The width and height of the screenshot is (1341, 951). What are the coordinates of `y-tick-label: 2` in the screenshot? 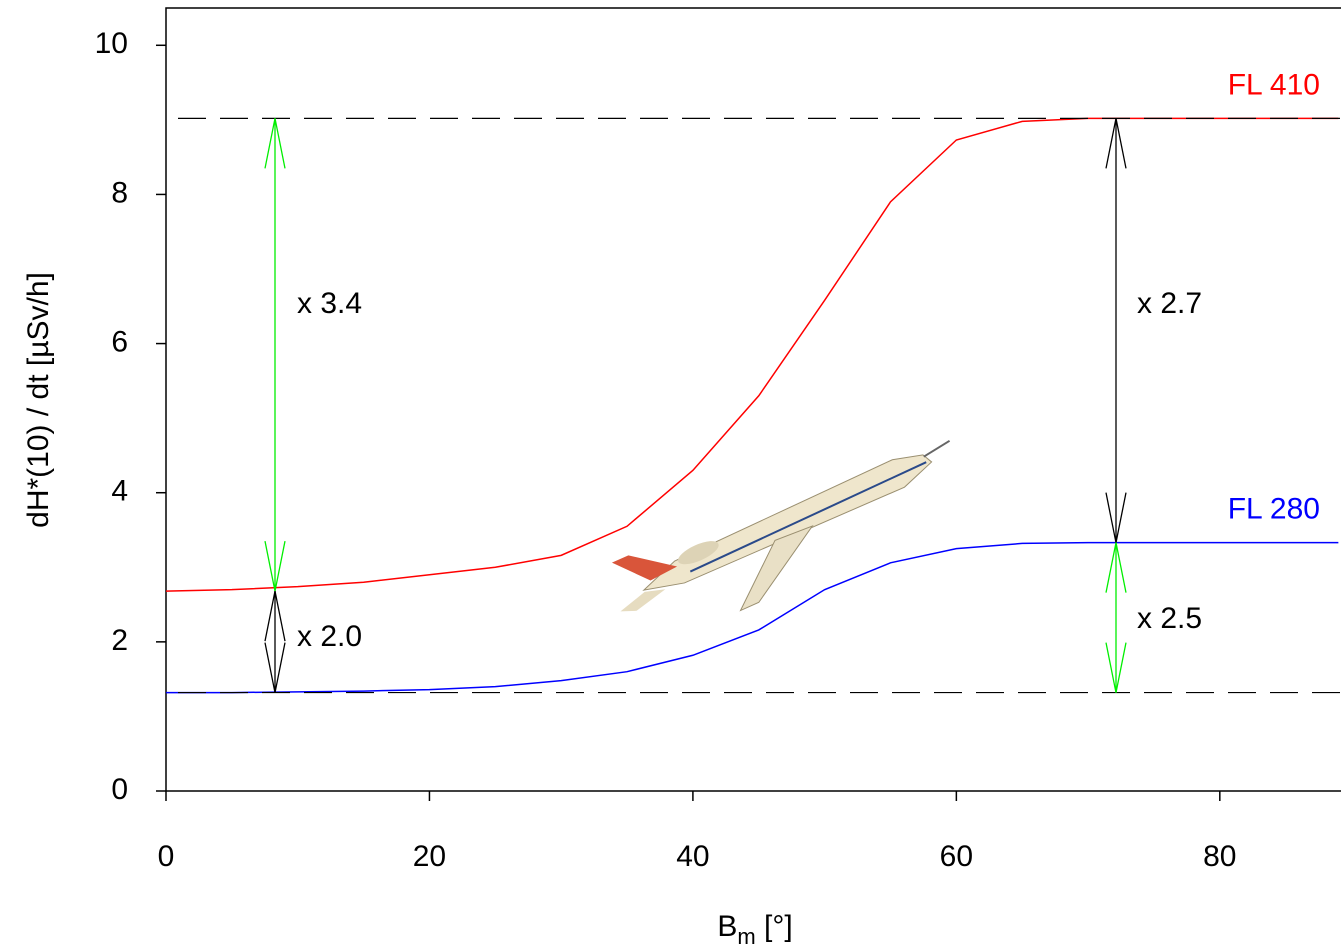 It's located at (119, 640).